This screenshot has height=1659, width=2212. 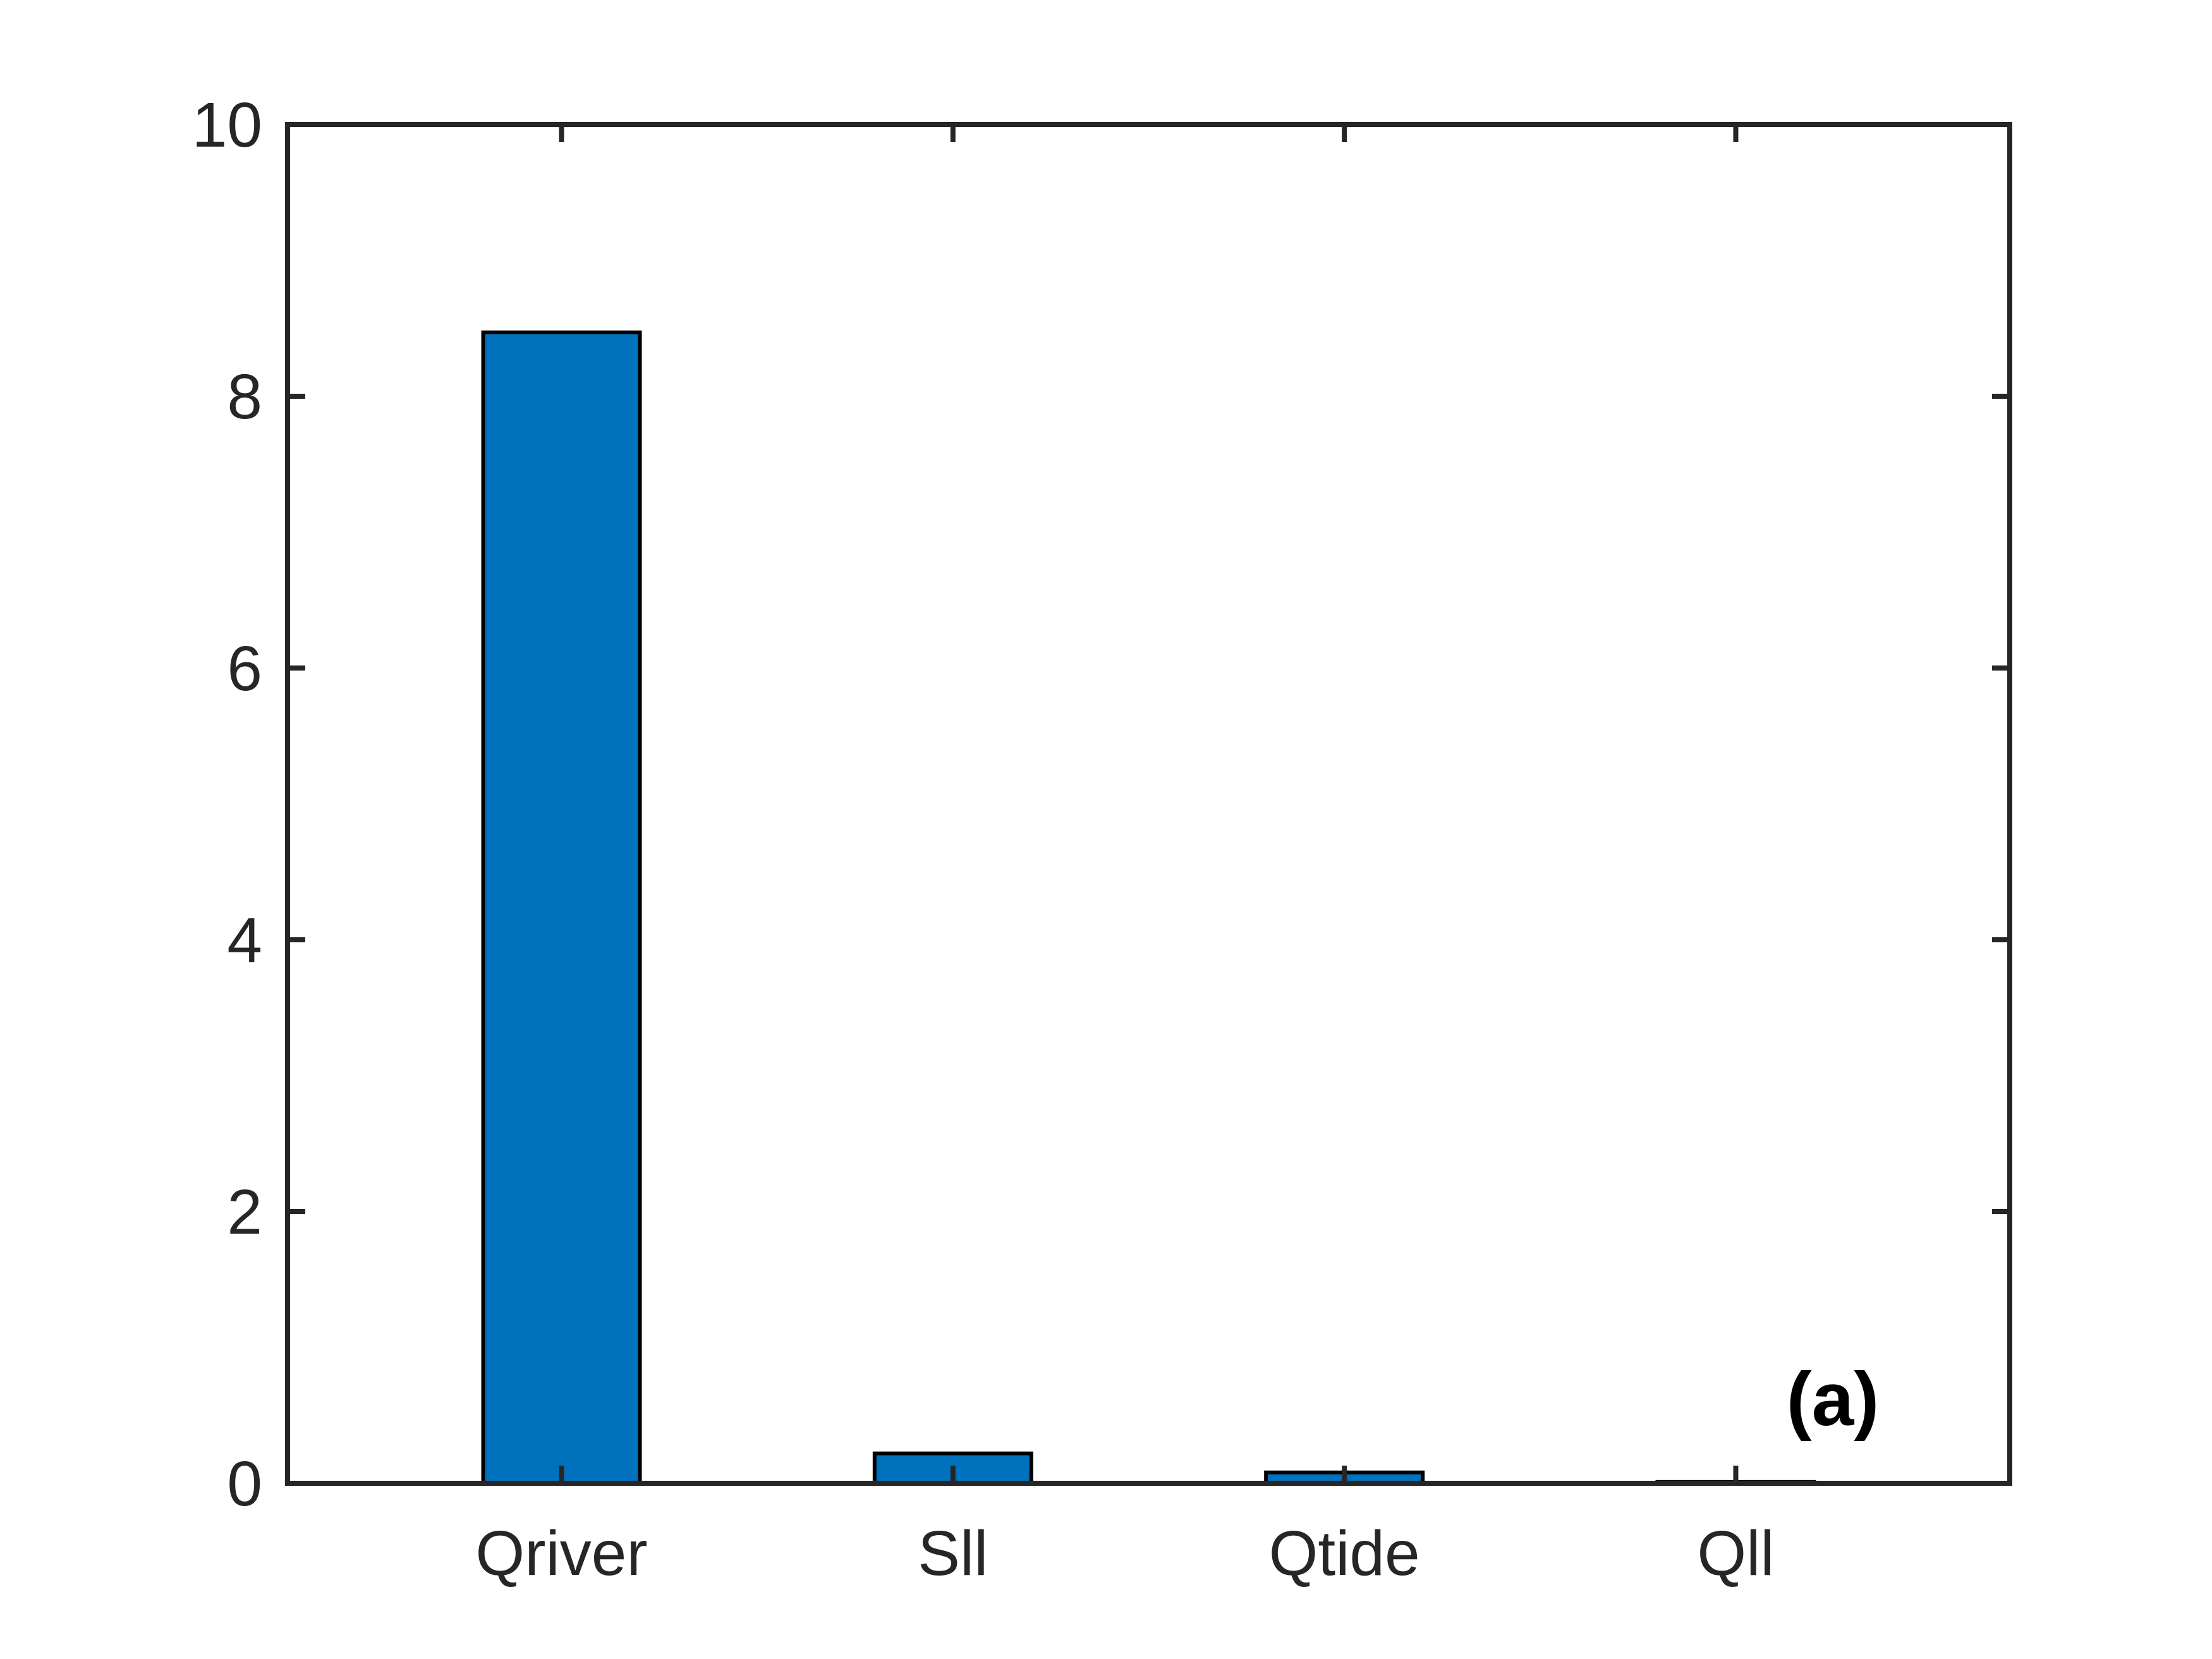 What do you see at coordinates (244, 1484) in the screenshot?
I see `y-tick-label: 0` at bounding box center [244, 1484].